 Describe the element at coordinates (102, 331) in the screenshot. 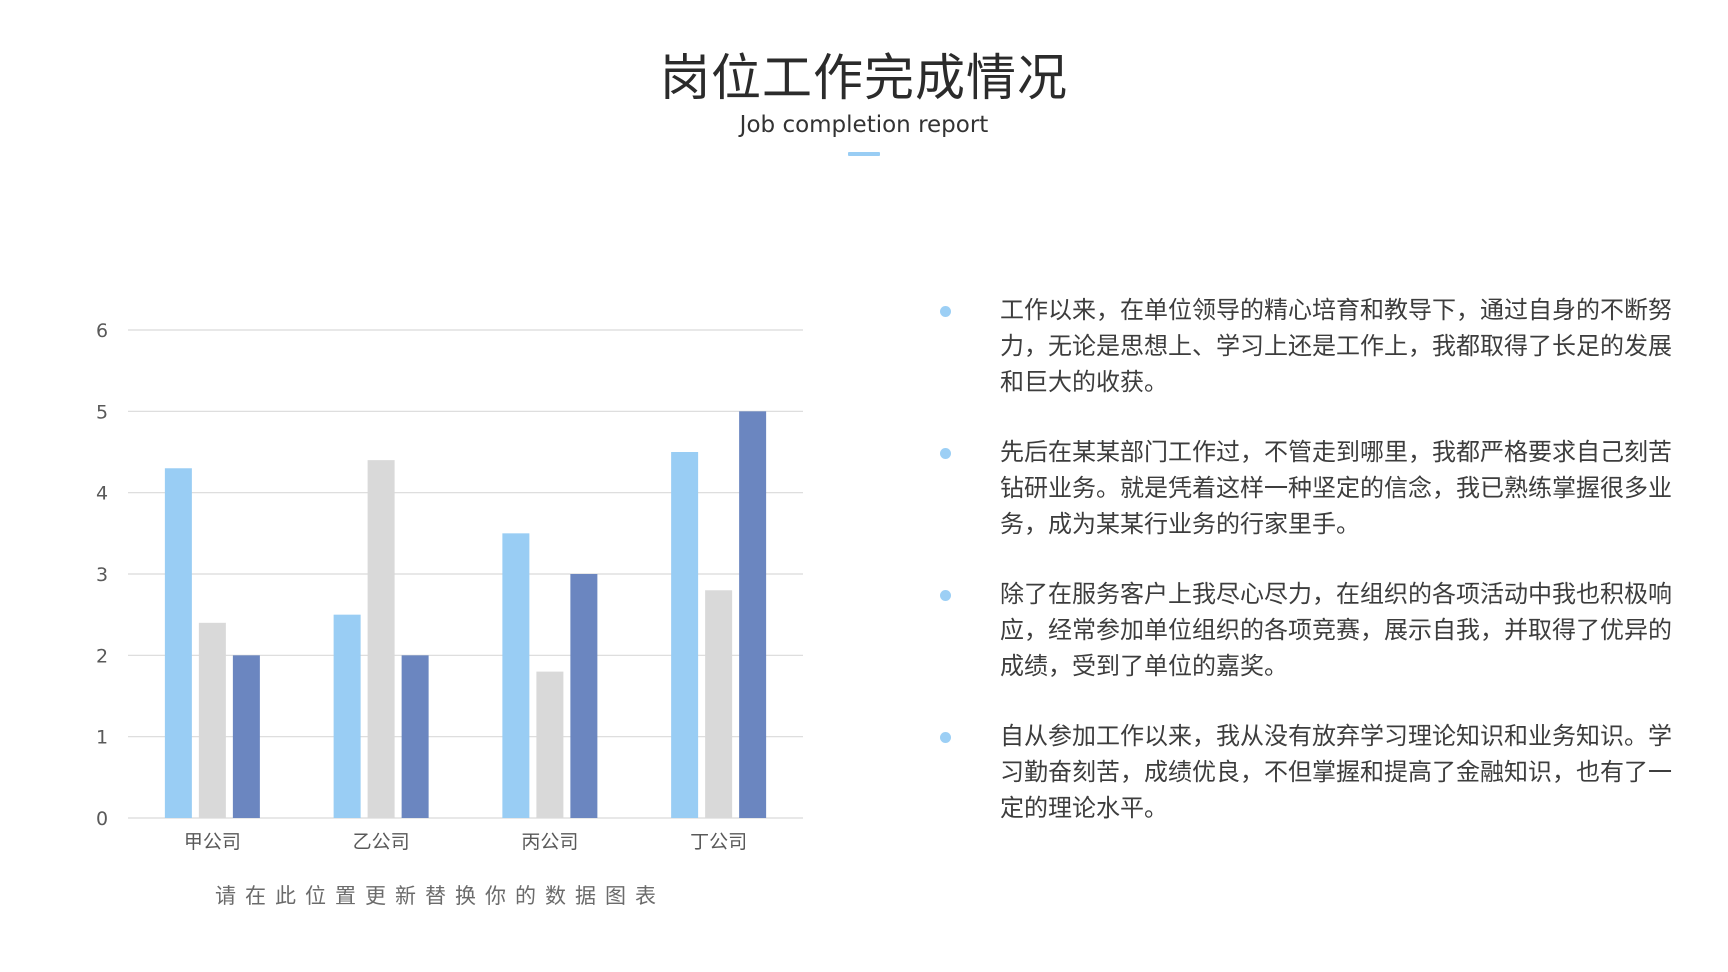

I see `y-tick-label: 6` at that location.